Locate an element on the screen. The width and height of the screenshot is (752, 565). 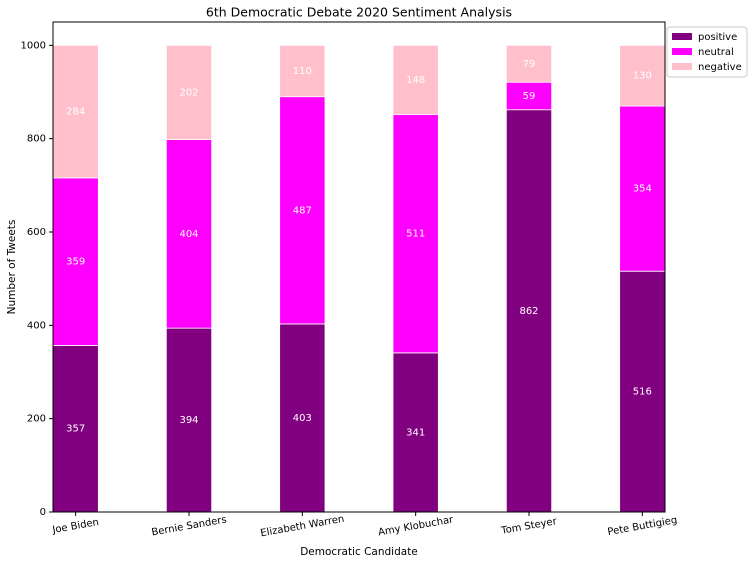
y-axis-label: Number of Tweets is located at coordinates (12, 267).